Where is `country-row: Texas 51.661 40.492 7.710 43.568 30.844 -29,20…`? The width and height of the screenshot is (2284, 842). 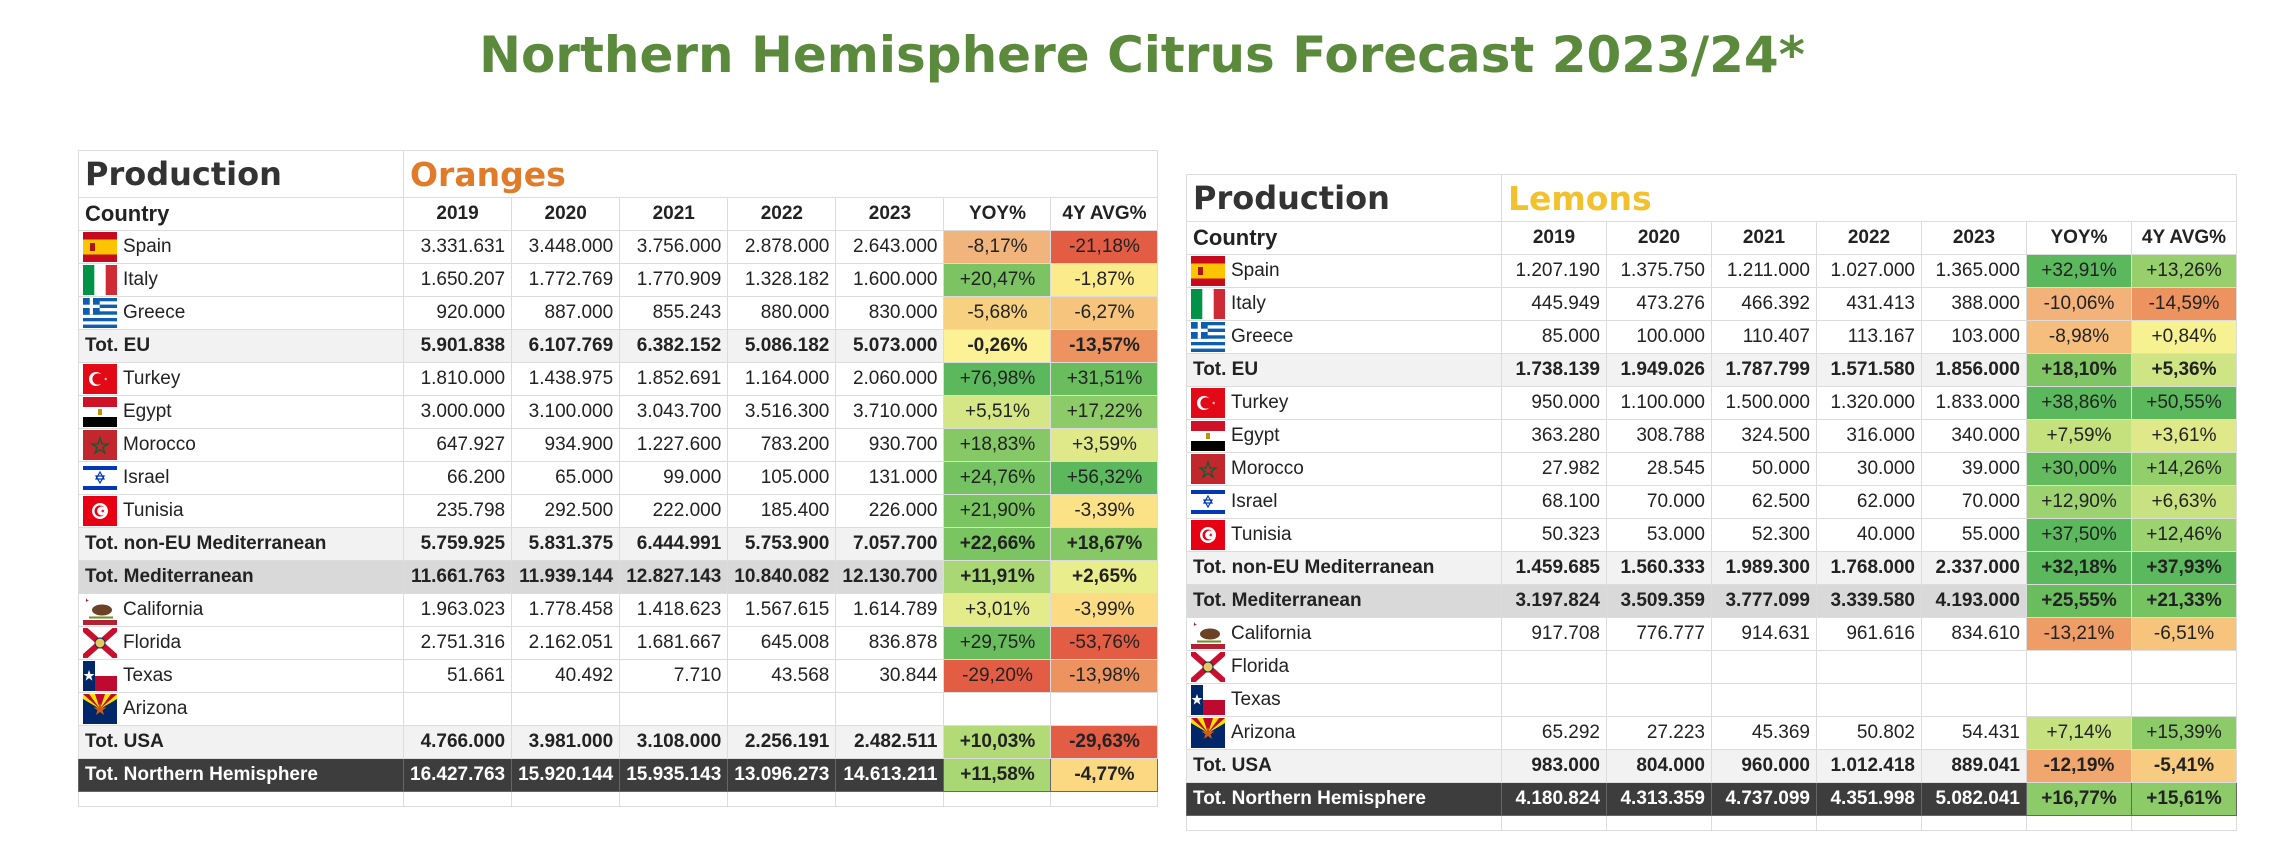
country-row: Texas 51.661 40.492 7.710 43.568 30.844 -29,20… is located at coordinates (618, 676).